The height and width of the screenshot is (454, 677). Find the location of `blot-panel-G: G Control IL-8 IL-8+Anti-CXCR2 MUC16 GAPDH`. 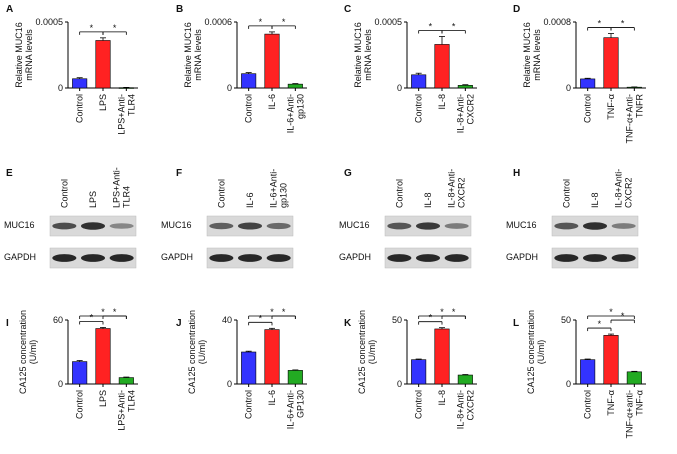

blot-panel-G: G Control IL-8 IL-8+Anti-CXCR2 MUC16 GAPDH is located at coordinates (405, 218).